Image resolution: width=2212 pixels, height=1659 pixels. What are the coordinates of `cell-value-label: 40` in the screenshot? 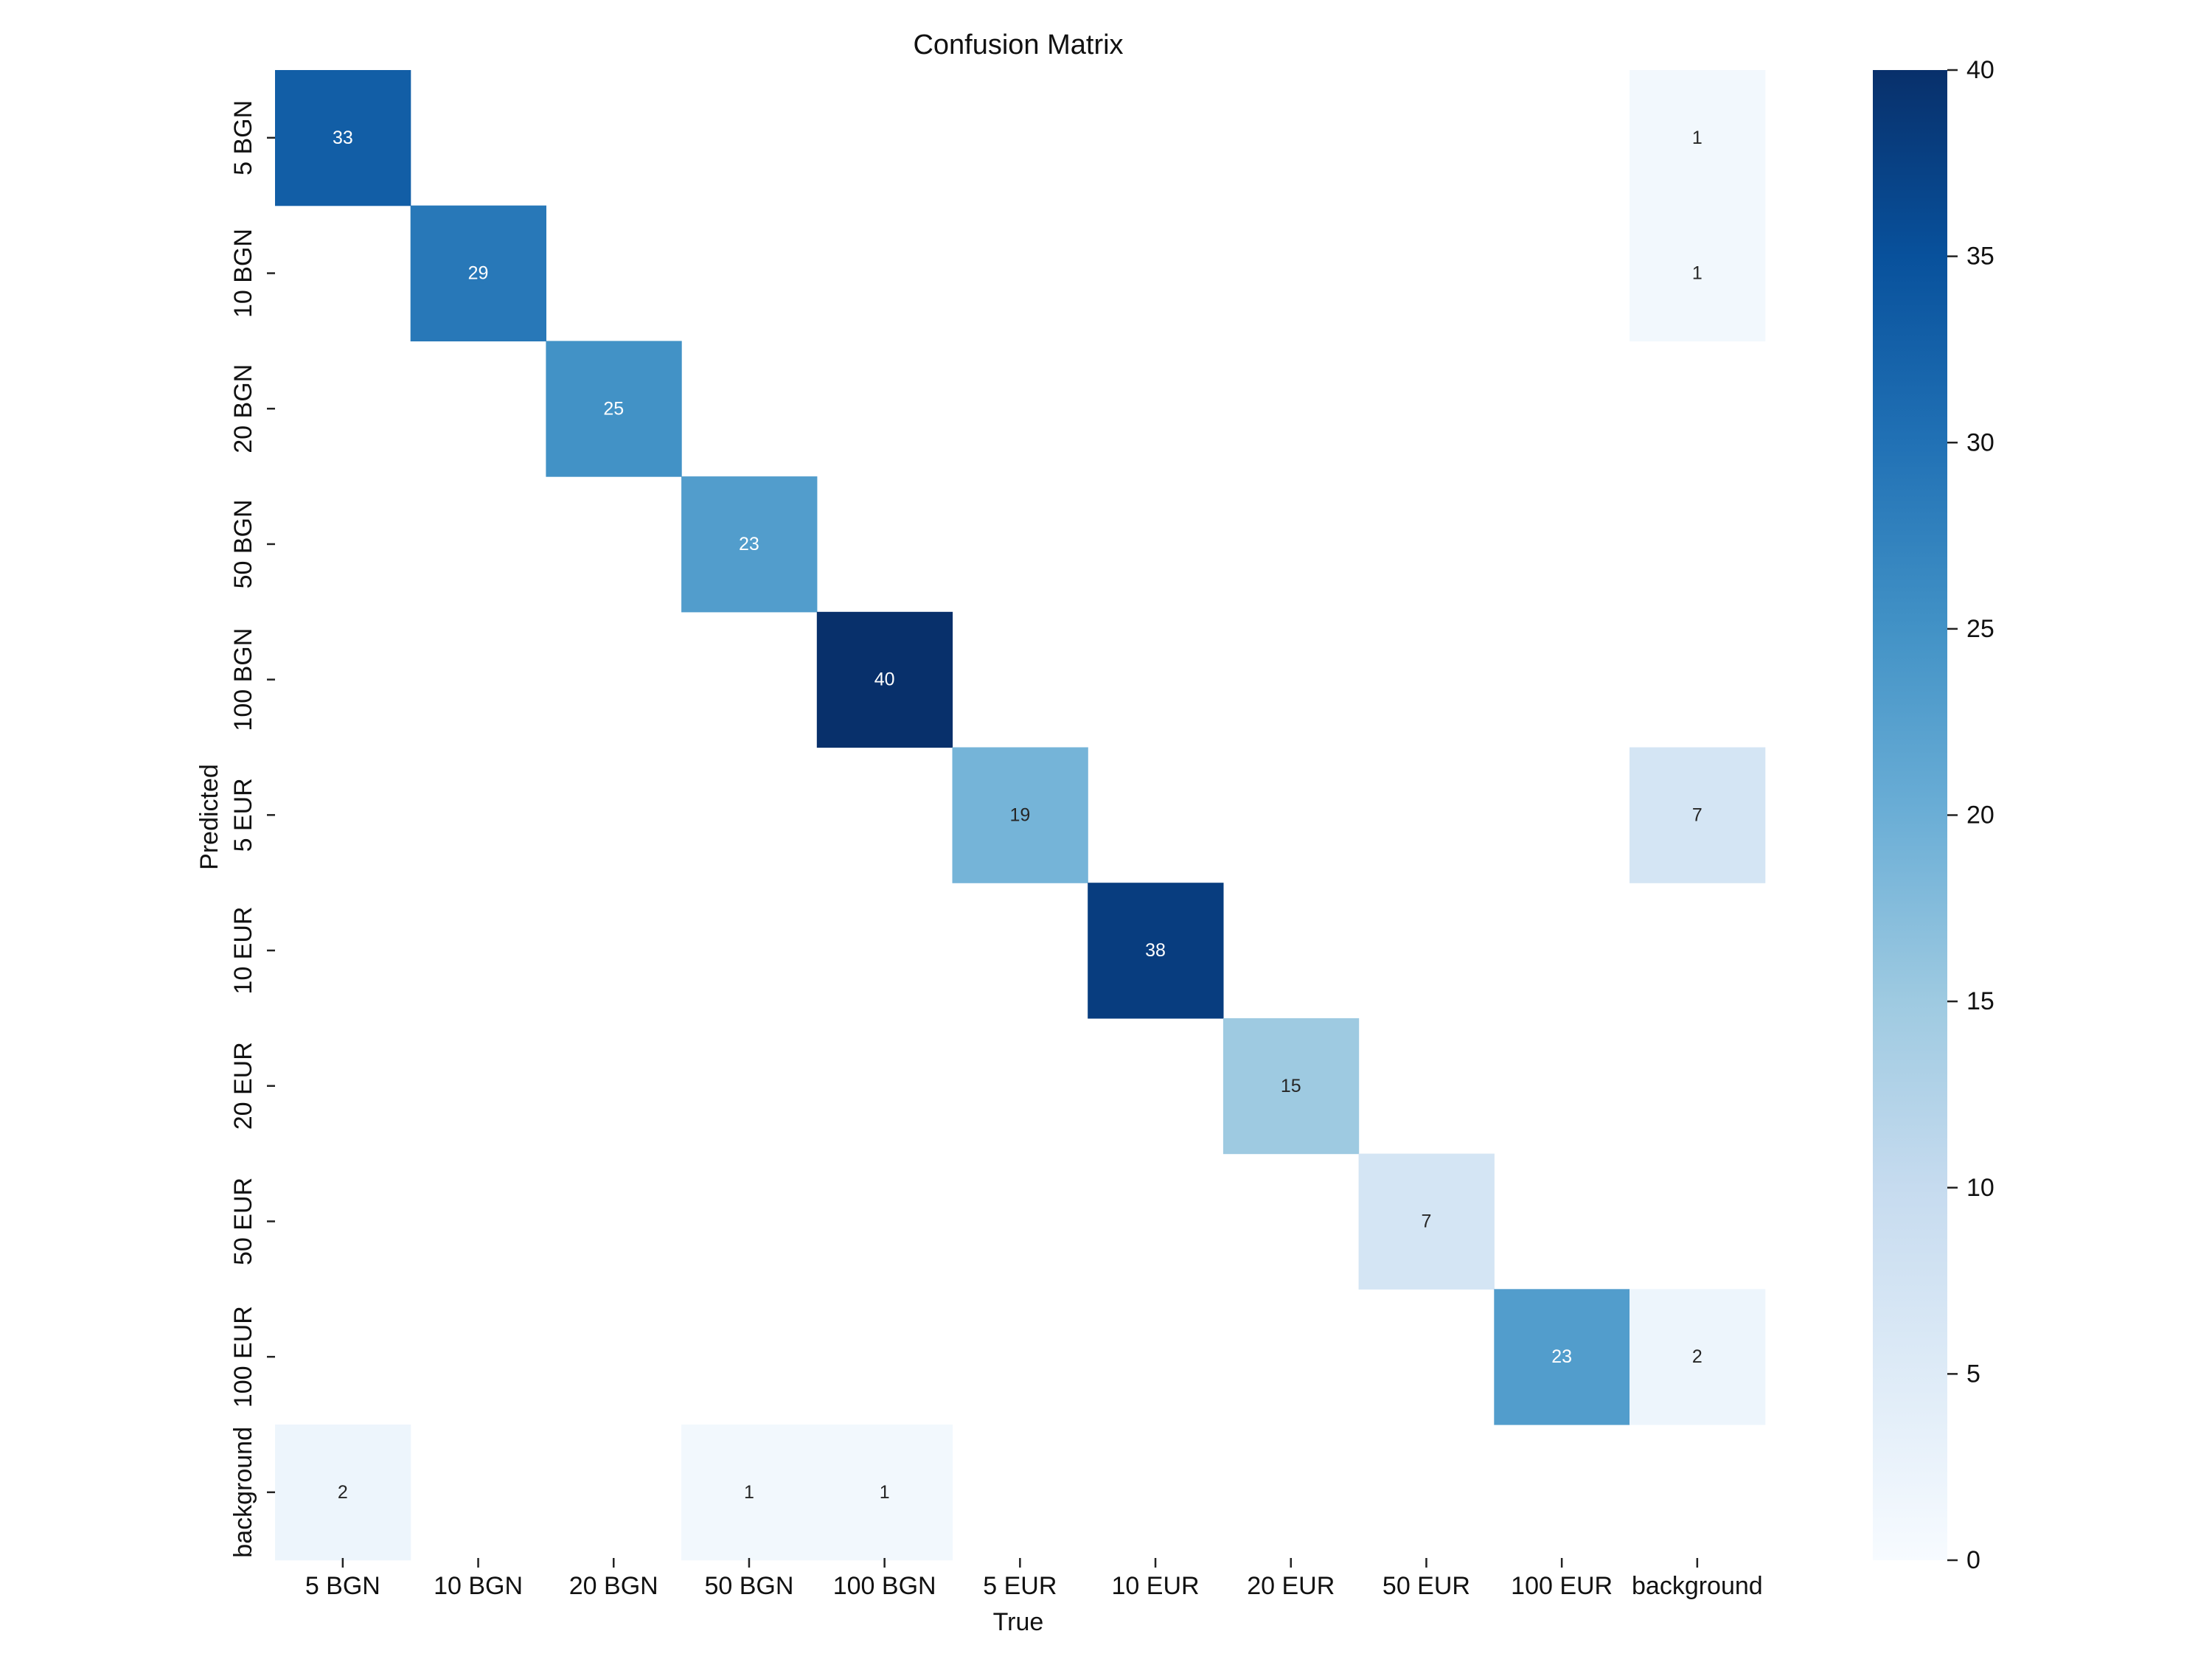 It's located at (884, 679).